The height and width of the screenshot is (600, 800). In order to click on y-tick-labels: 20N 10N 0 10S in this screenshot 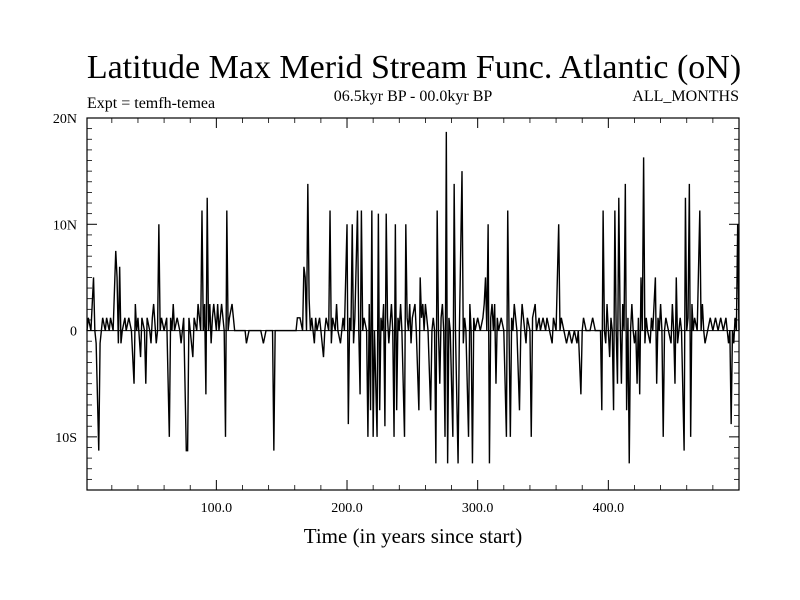, I will do `click(65, 279)`.